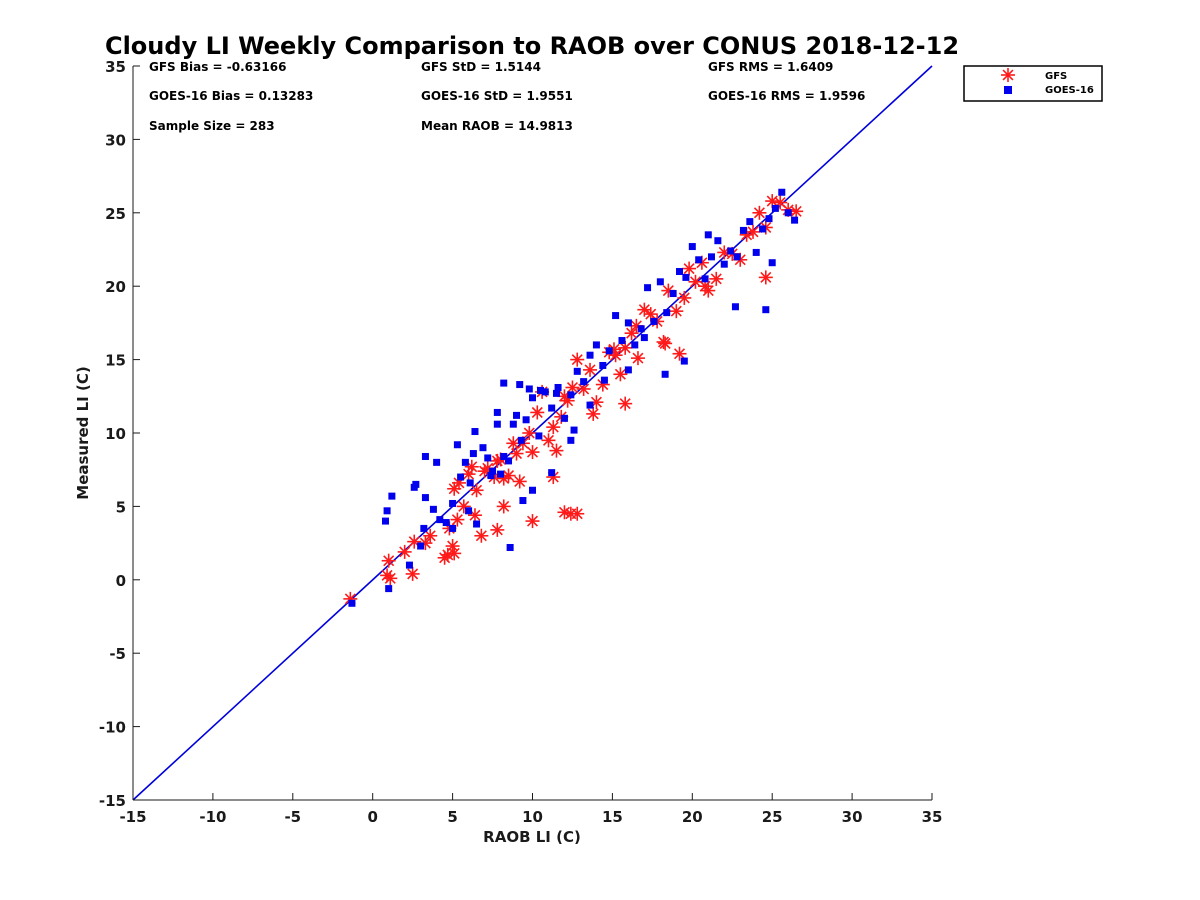 The height and width of the screenshot is (900, 1200). Describe the element at coordinates (112, 728) in the screenshot. I see `y-tick-label: -10` at that location.